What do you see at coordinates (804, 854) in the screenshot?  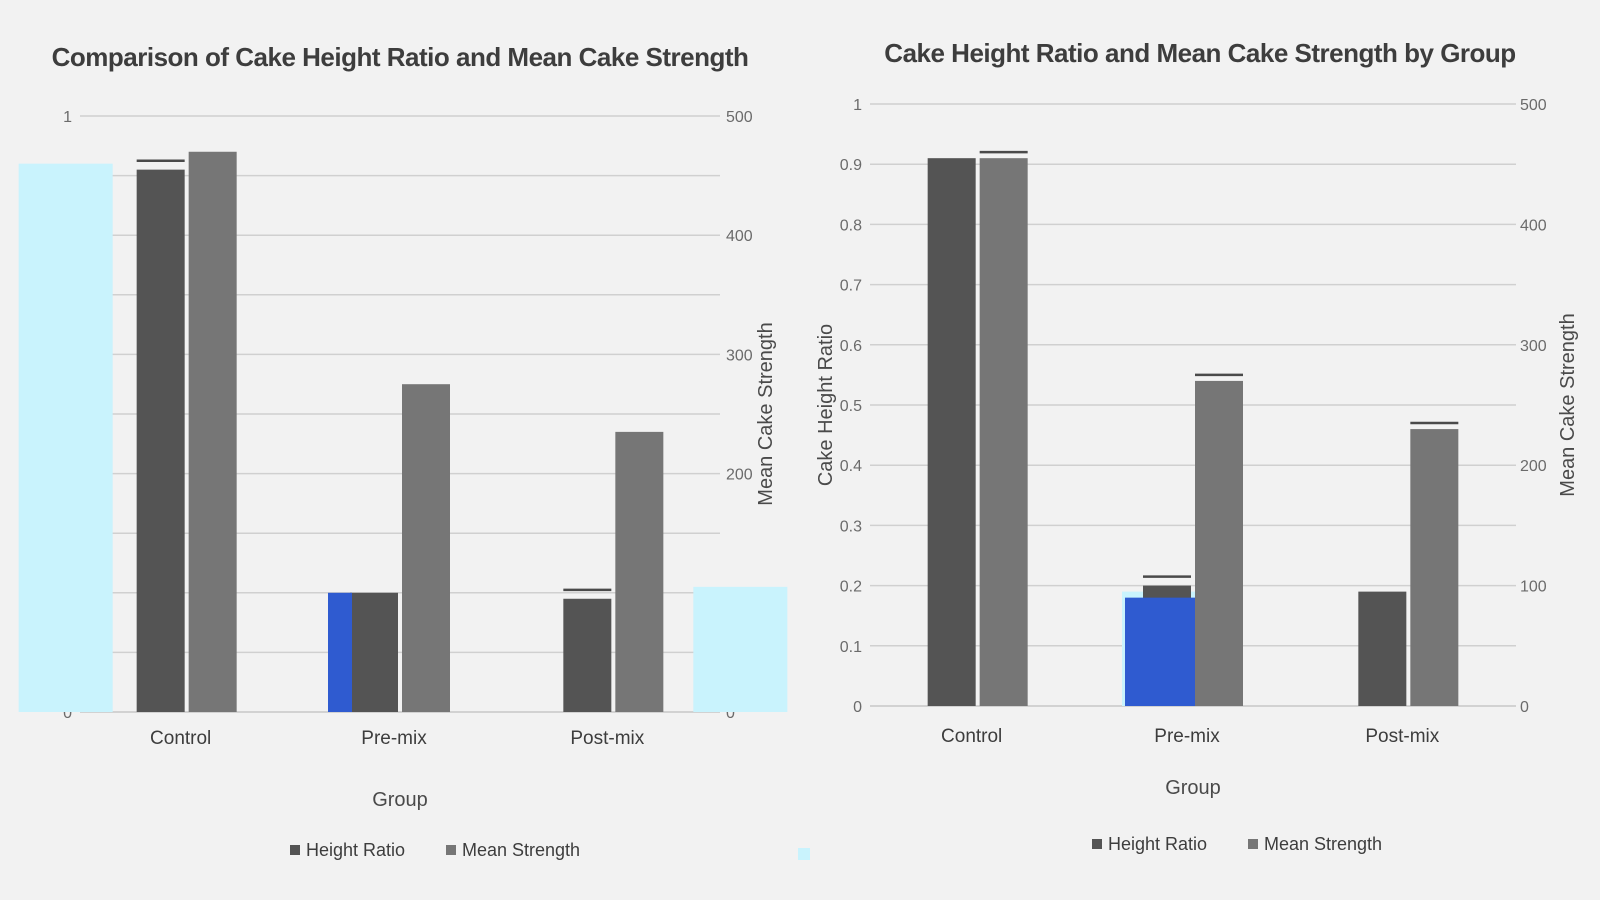 I see `legend-marker-cyan` at bounding box center [804, 854].